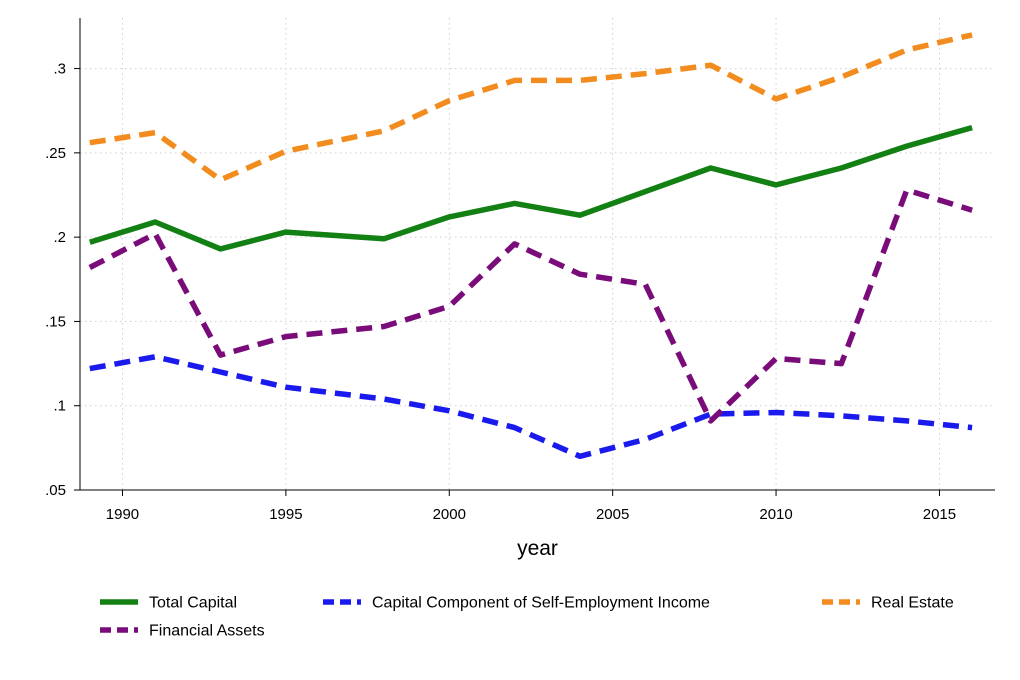  I want to click on legend-item-total-capital: Total Capital, so click(168, 603).